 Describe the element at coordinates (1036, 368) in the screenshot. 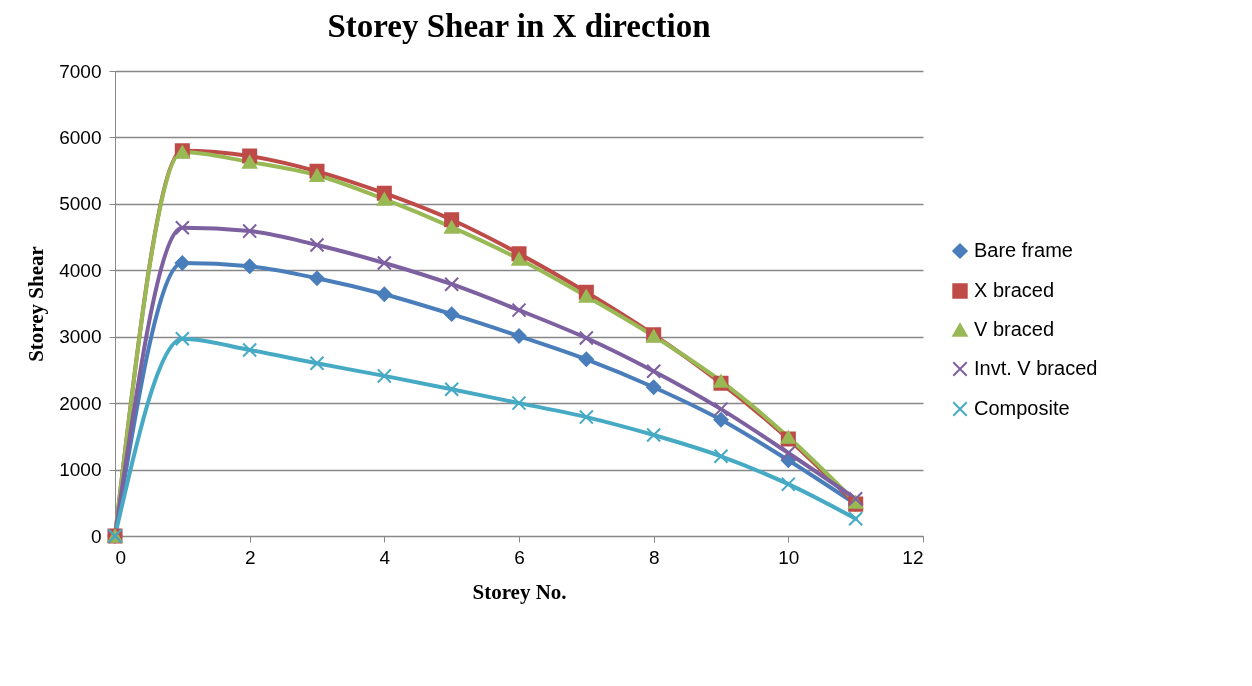

I see `legend-label: Invt. V braced` at that location.